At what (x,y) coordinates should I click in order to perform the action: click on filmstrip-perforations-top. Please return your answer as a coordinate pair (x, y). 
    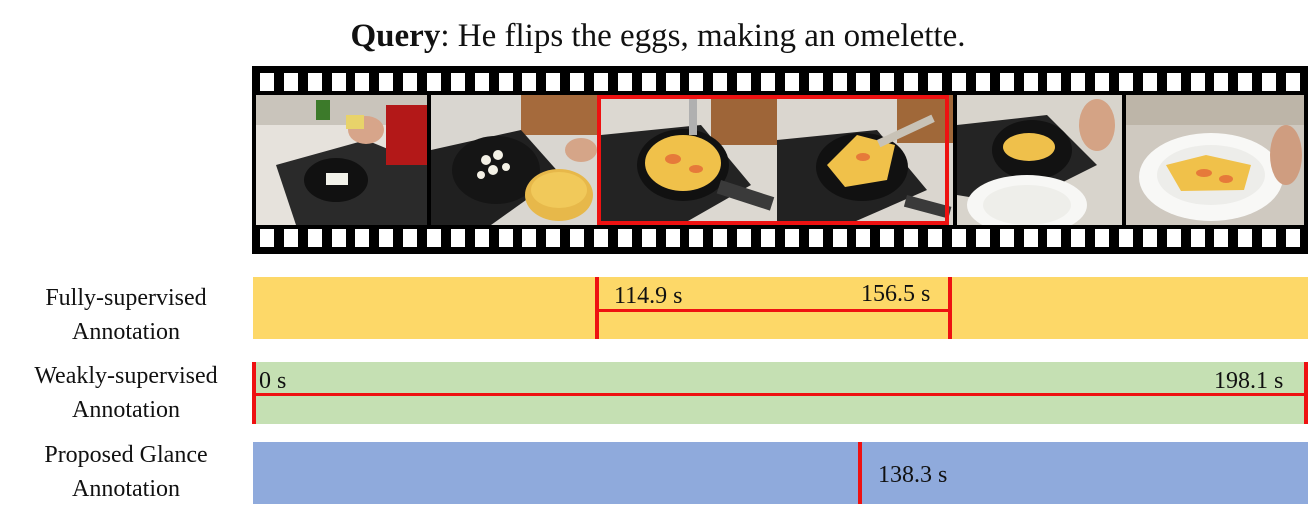
    Looking at the image, I should click on (780, 82).